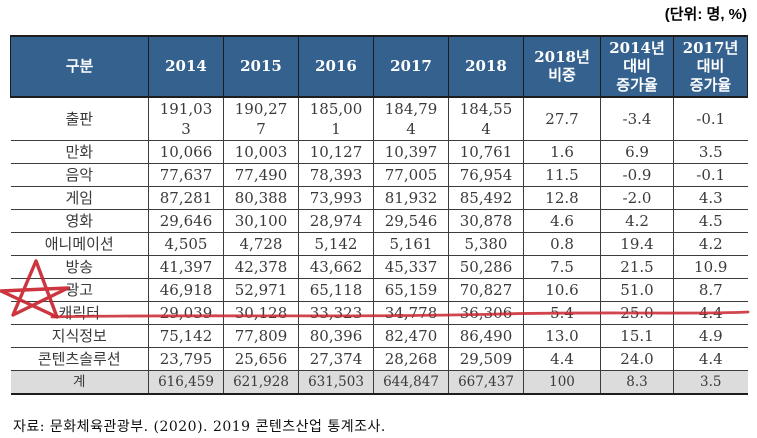 The width and height of the screenshot is (757, 438). Describe the element at coordinates (710, 267) in the screenshot. I see `table-cell: 10.9` at that location.